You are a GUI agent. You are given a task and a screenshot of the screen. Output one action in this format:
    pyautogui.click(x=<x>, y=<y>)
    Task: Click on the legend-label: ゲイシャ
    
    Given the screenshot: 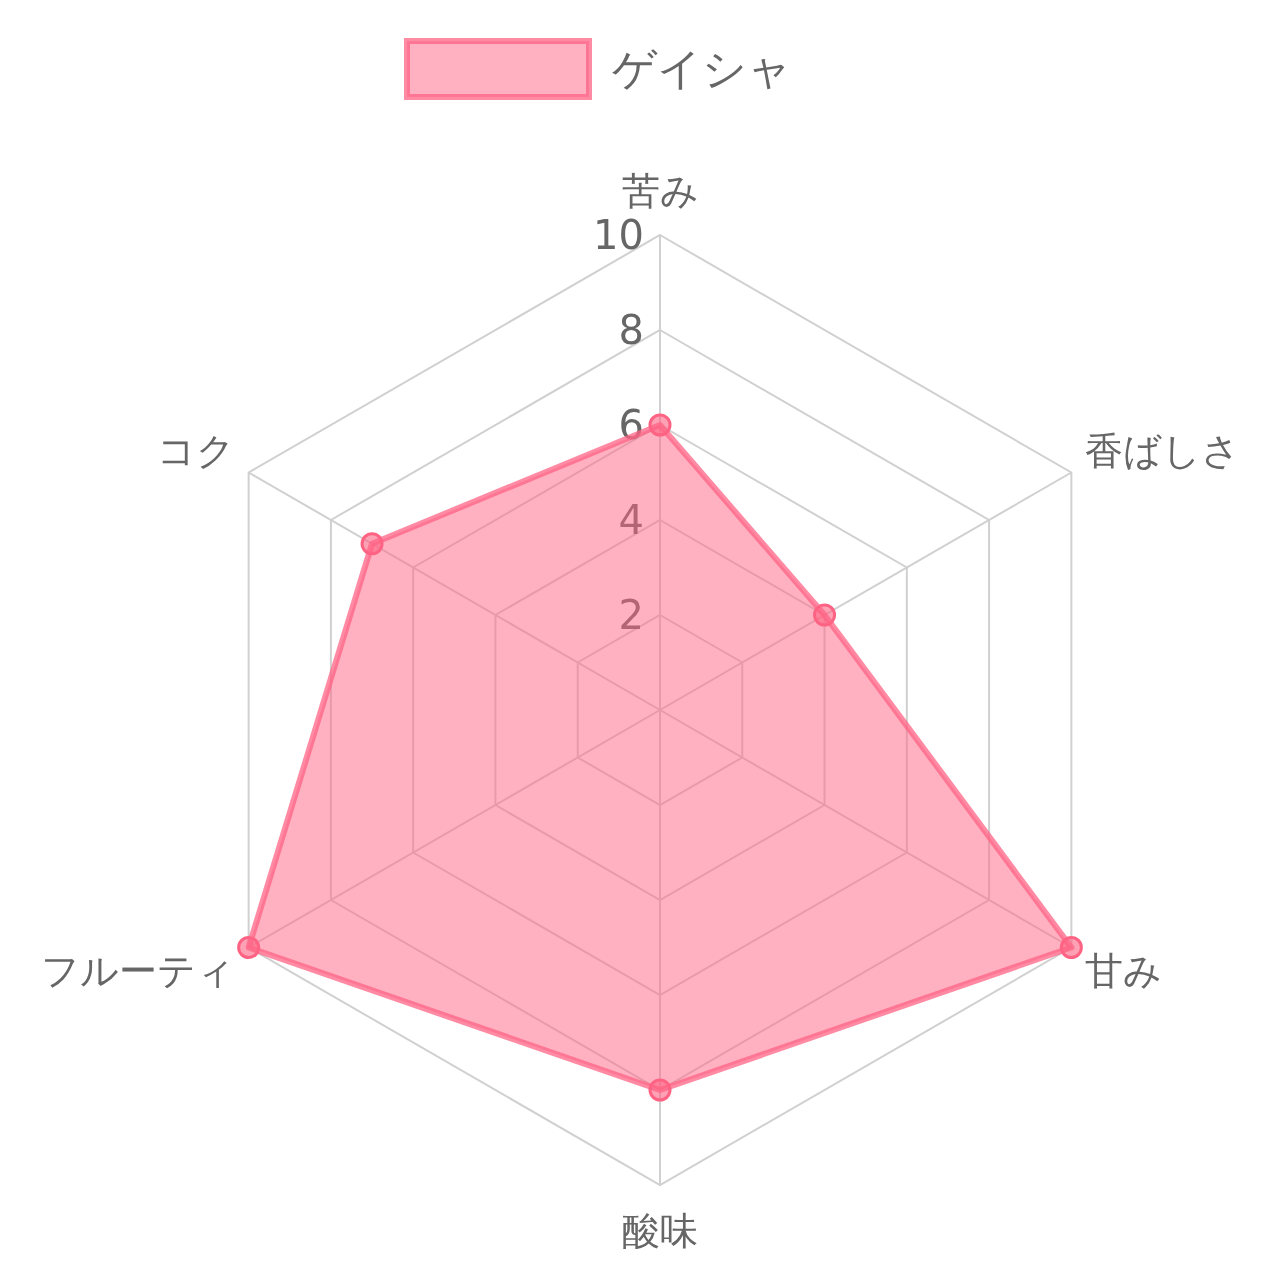 What is the action you would take?
    pyautogui.click(x=702, y=68)
    